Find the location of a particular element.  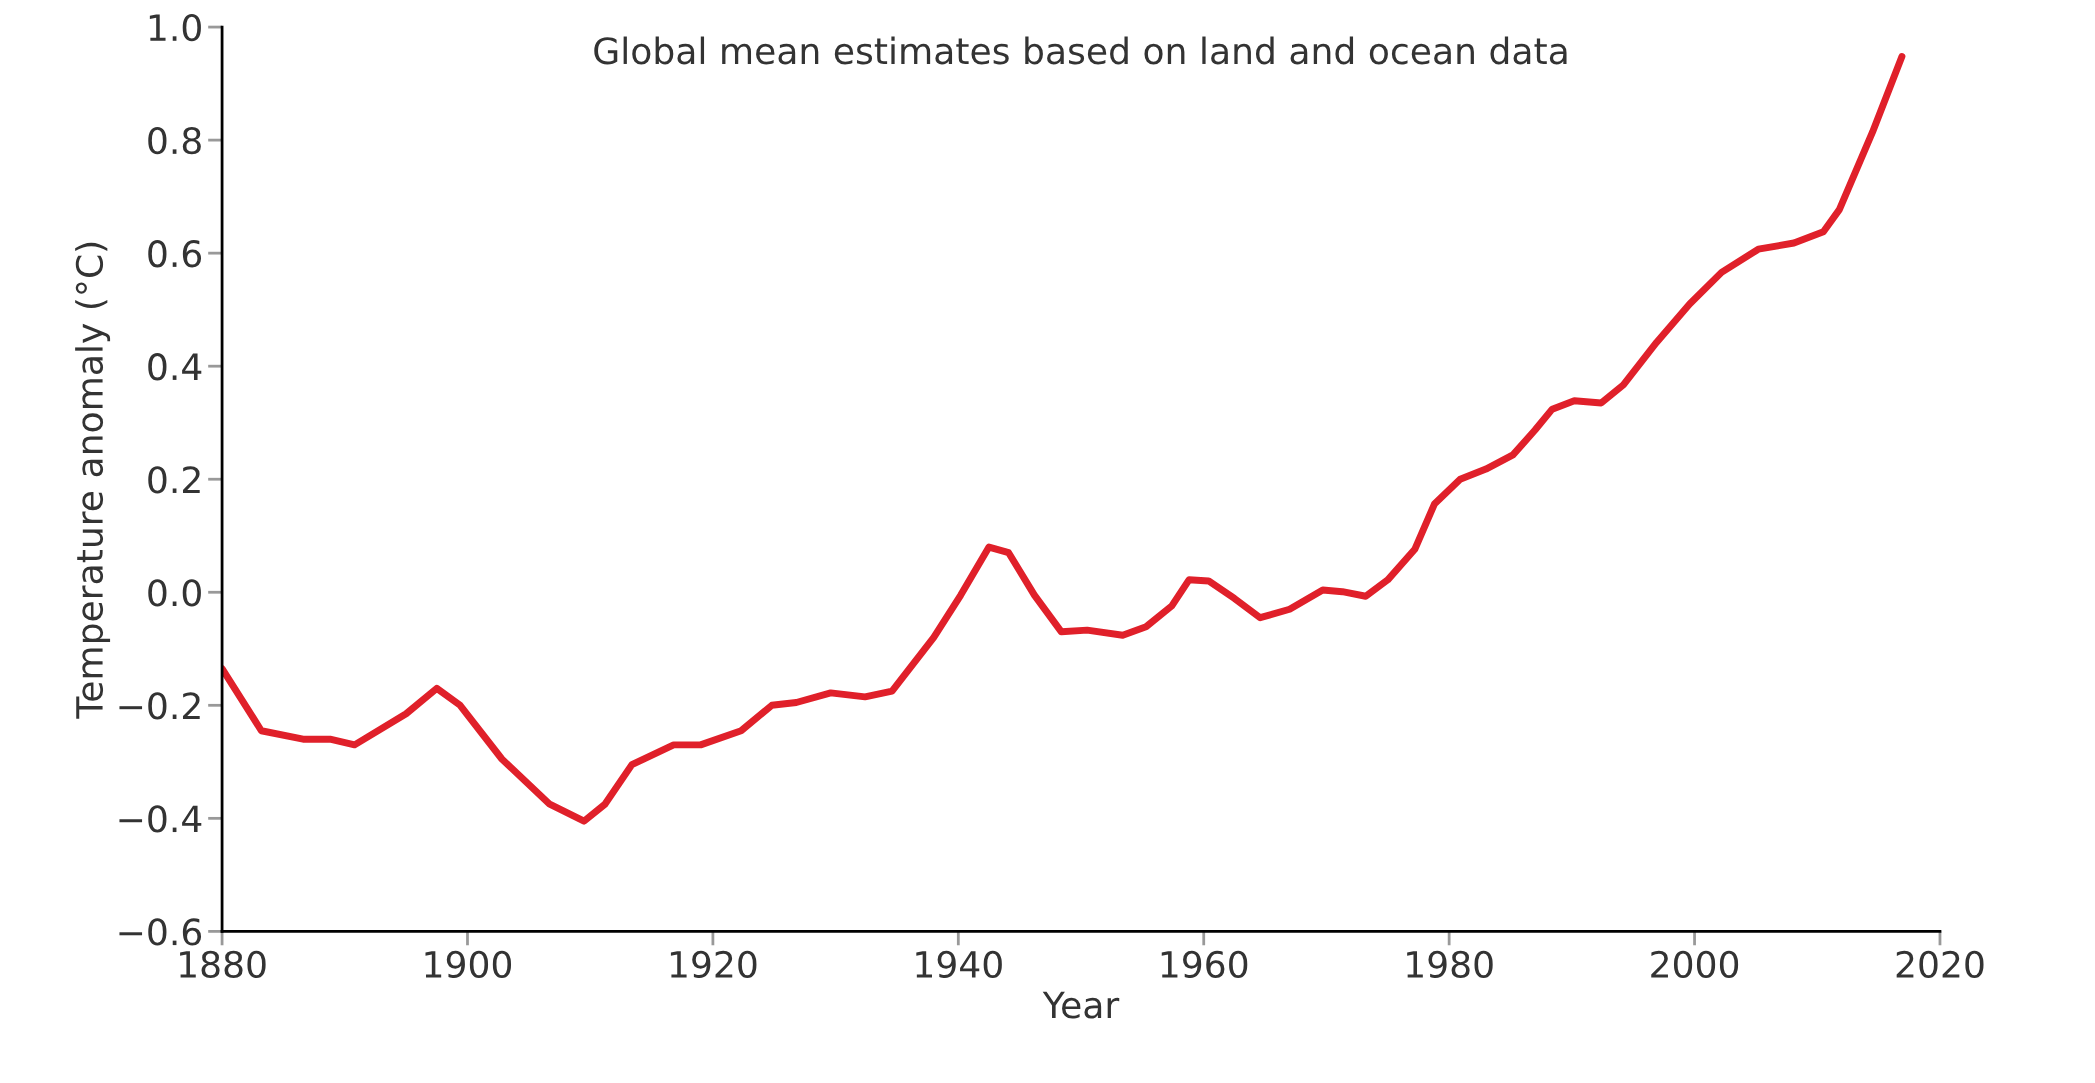

y-tick-label: −0.4 is located at coordinates (160, 819).